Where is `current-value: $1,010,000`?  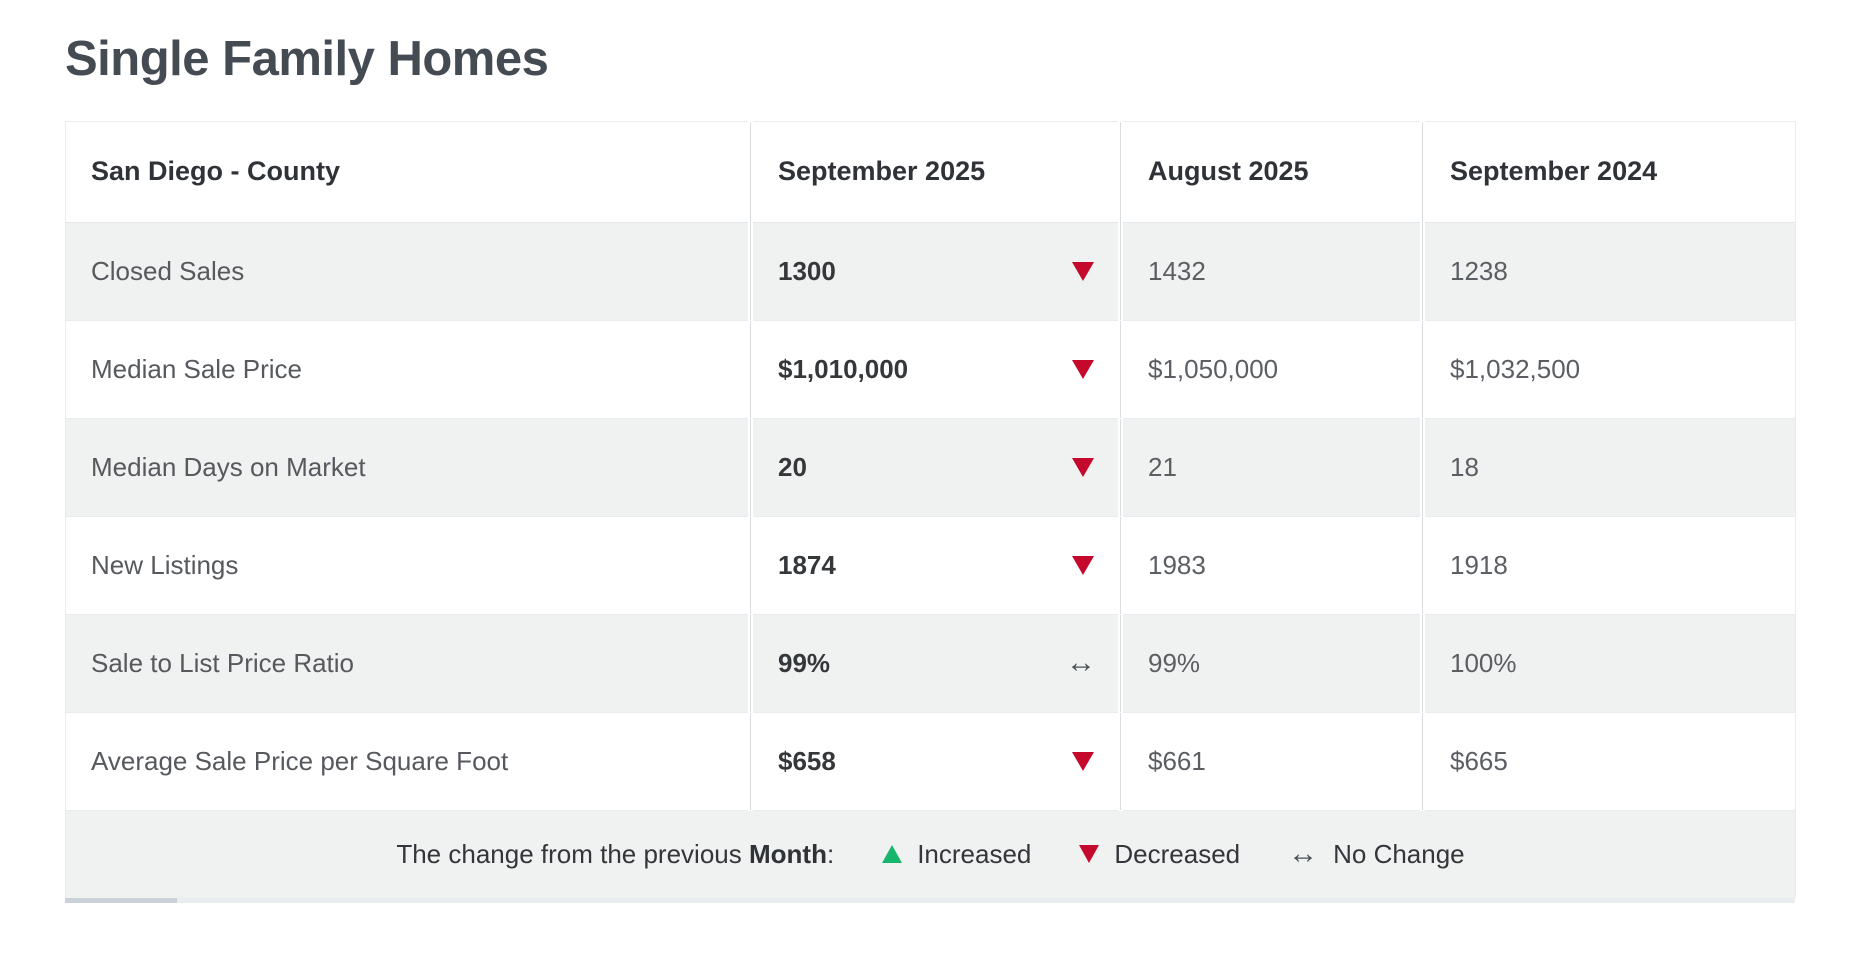
current-value: $1,010,000 is located at coordinates (843, 368).